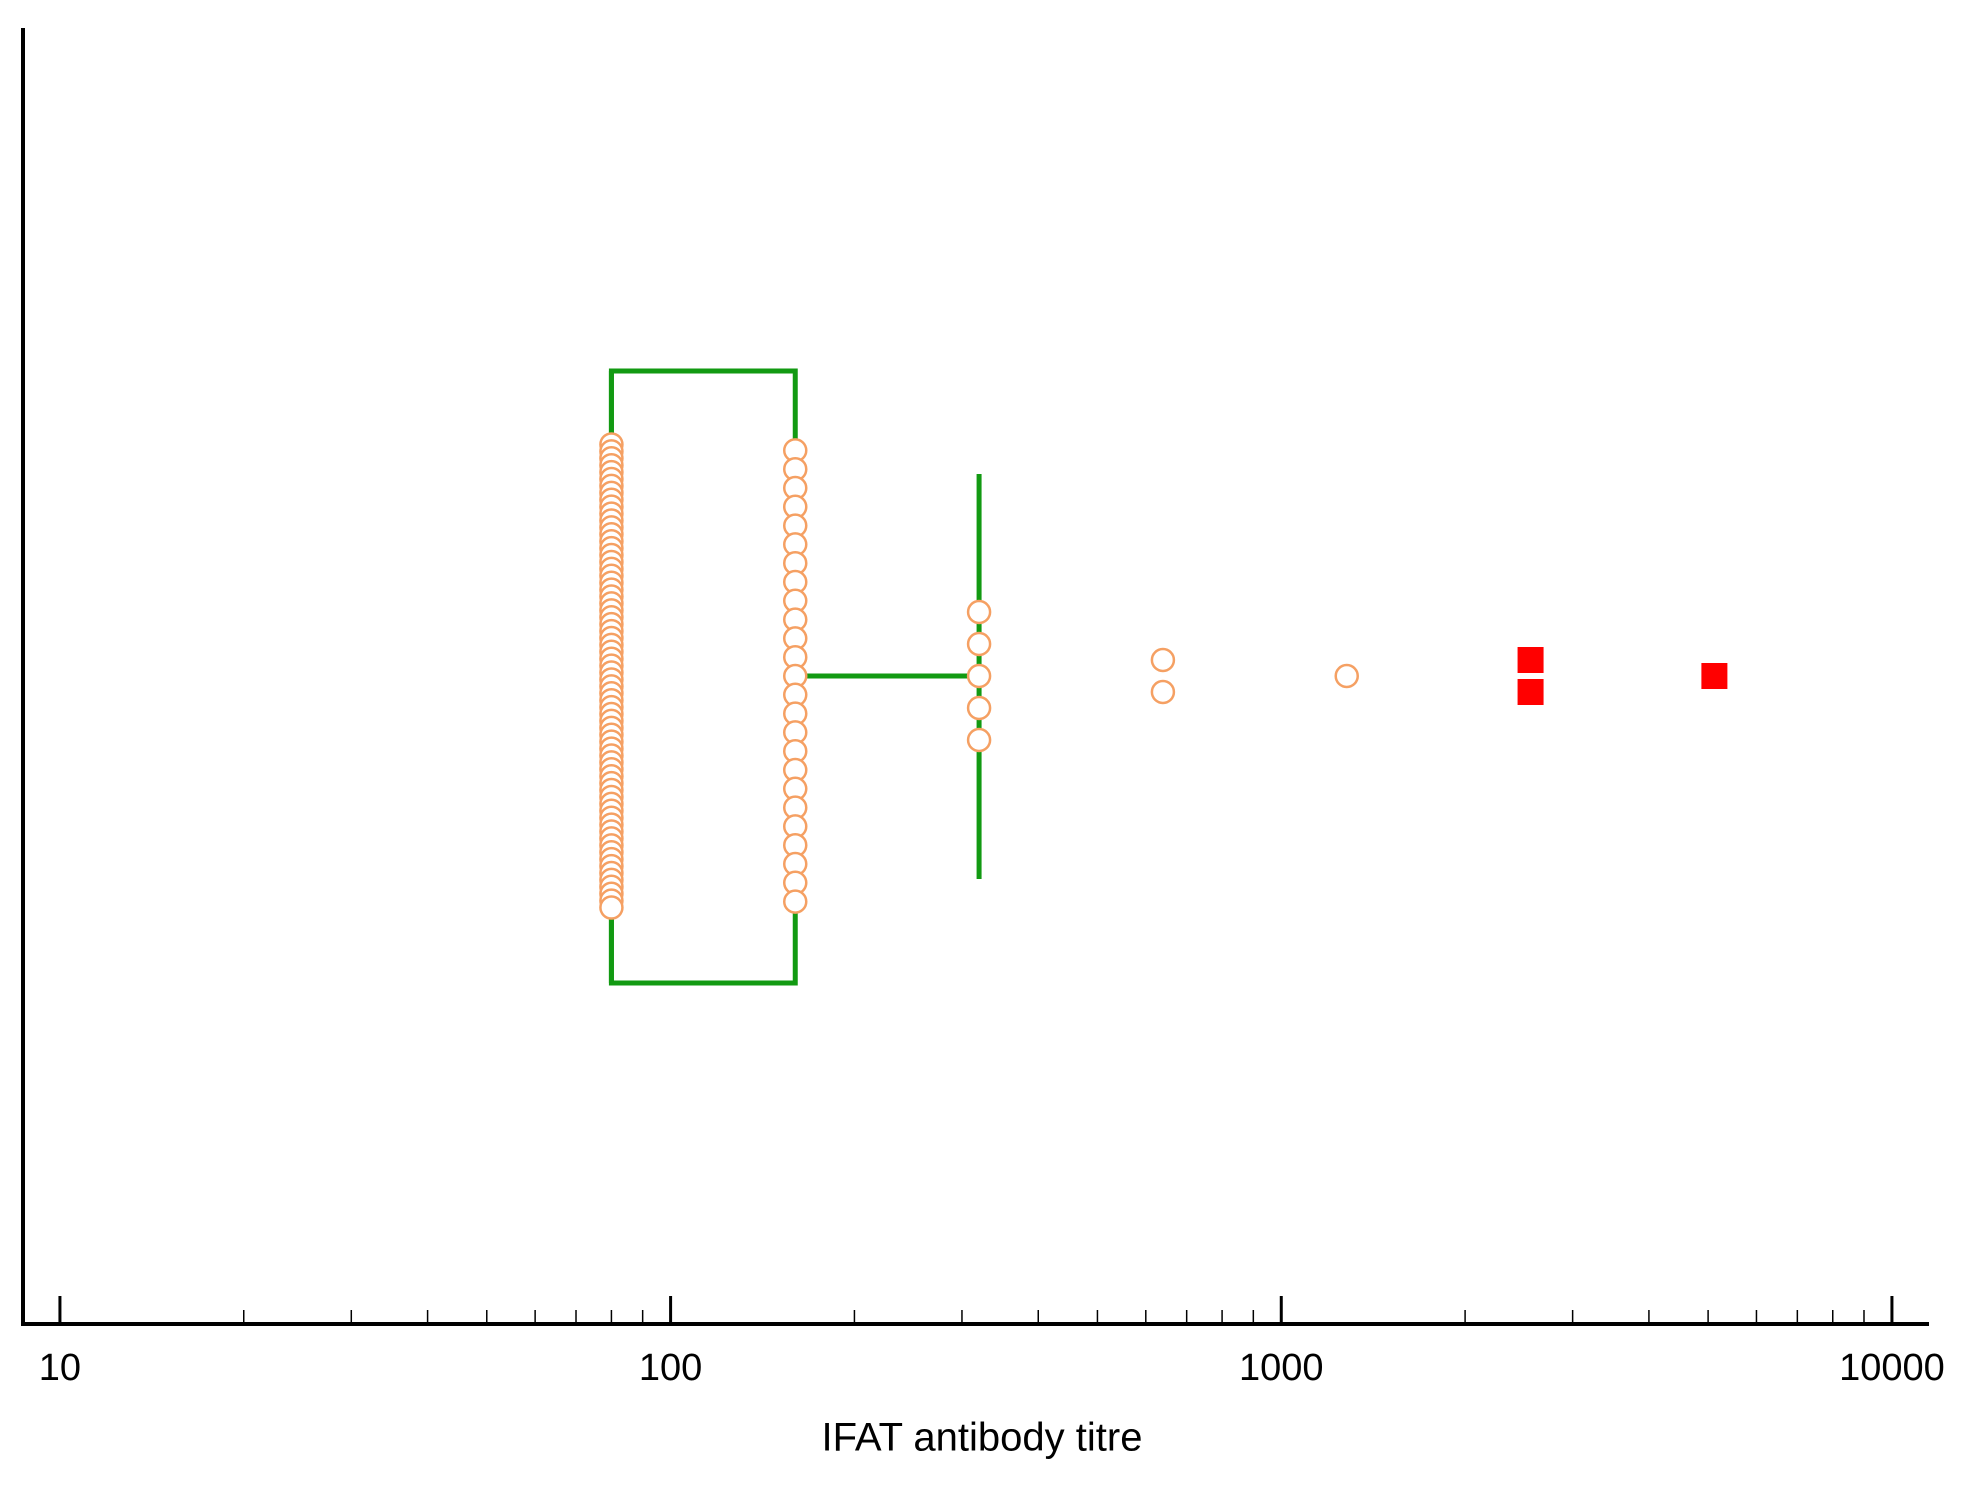 The image size is (1968, 1488). I want to click on x-tick-label: 10, so click(60, 1368).